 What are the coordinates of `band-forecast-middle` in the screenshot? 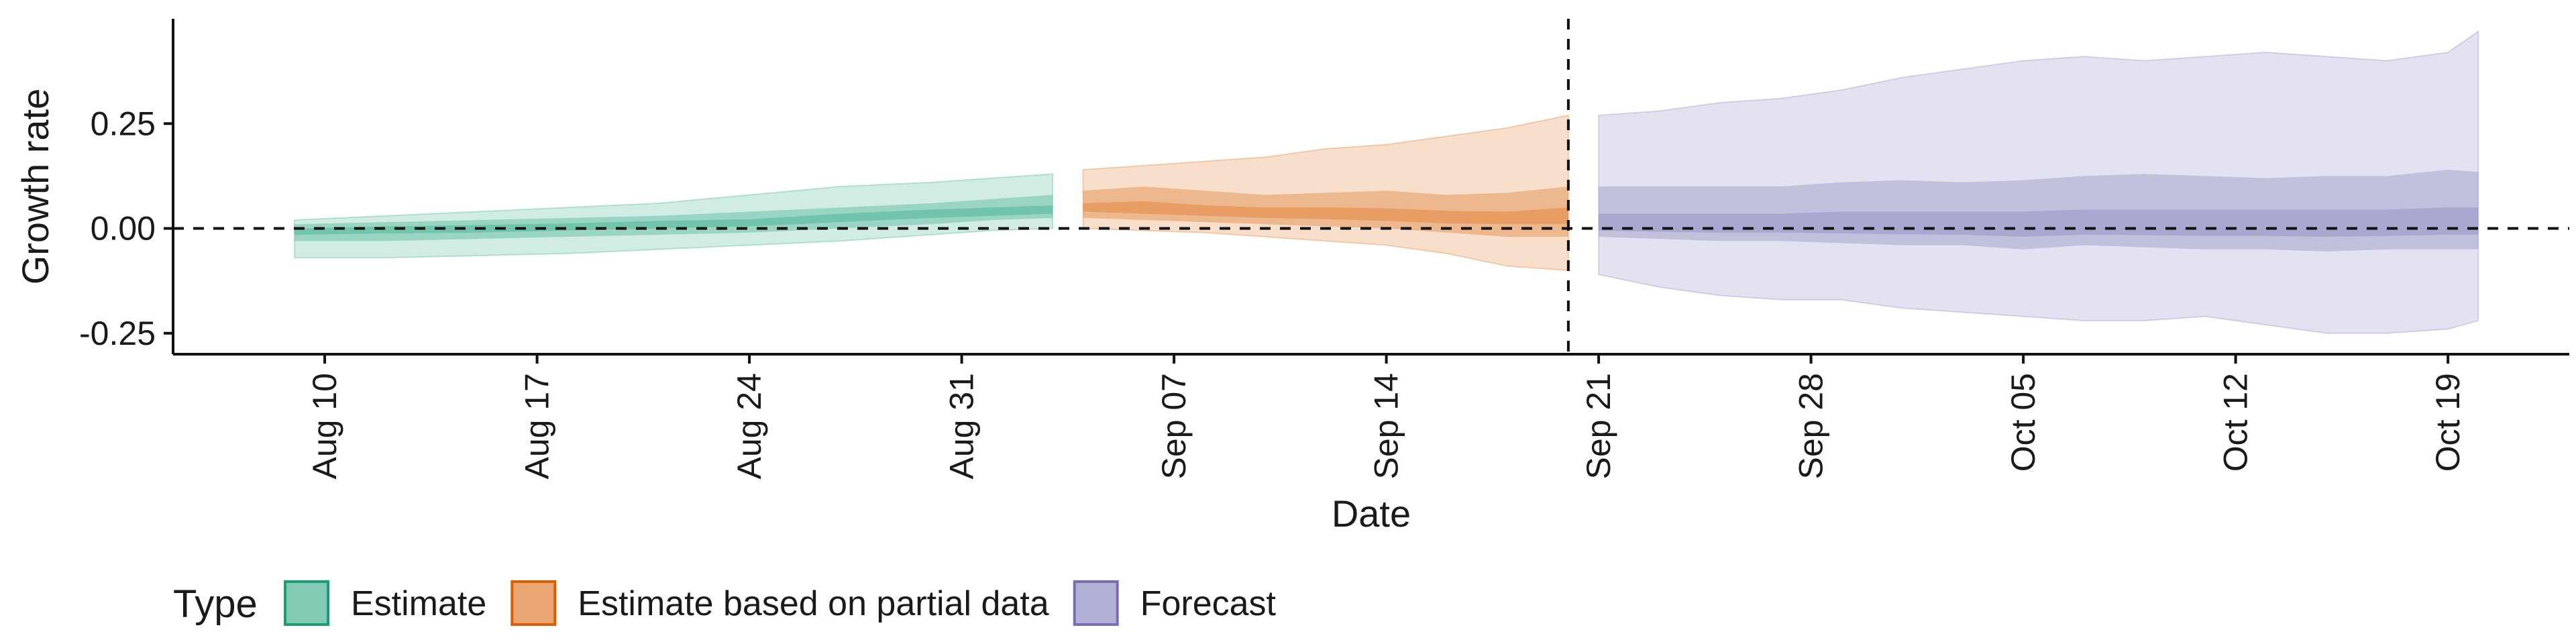 It's located at (2039, 211).